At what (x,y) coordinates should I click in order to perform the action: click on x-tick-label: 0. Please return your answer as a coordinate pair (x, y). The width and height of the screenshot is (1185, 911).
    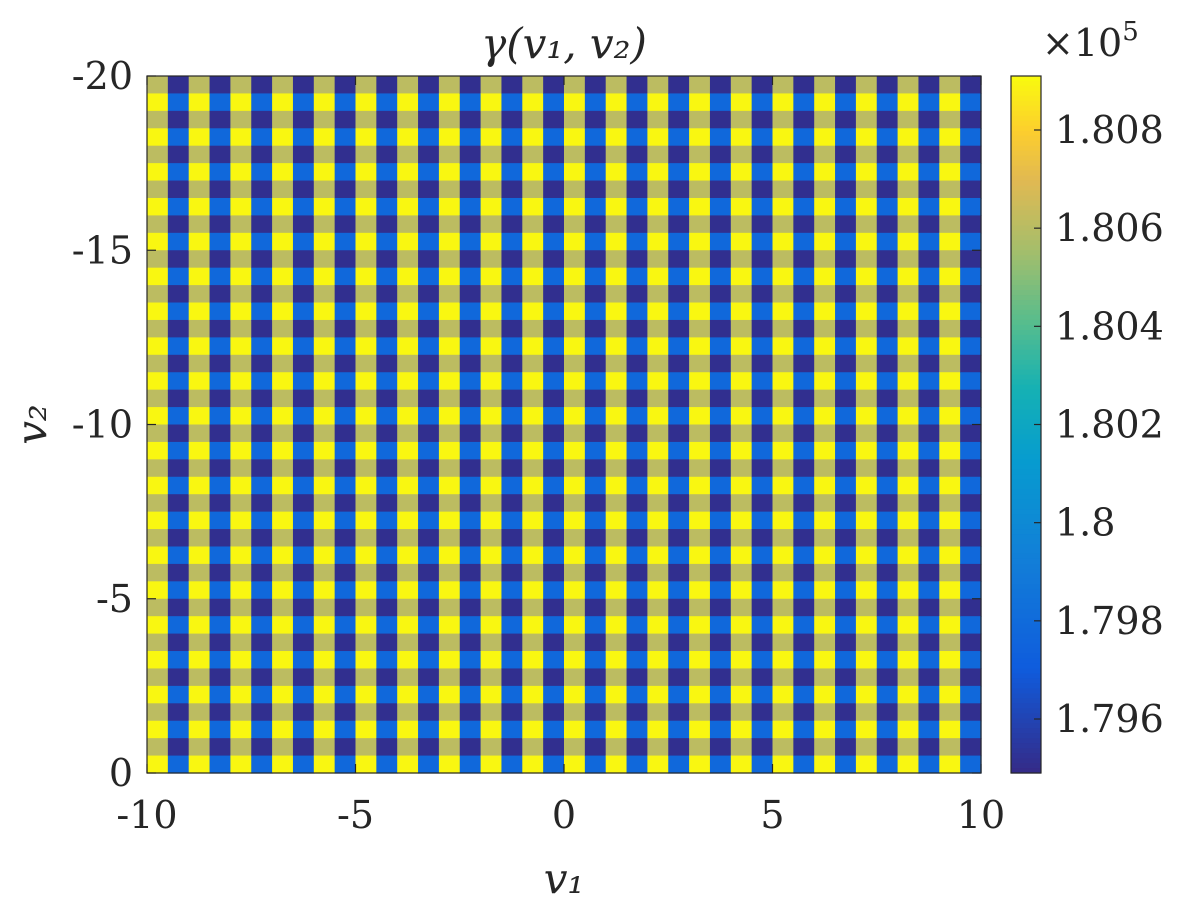
    Looking at the image, I should click on (564, 815).